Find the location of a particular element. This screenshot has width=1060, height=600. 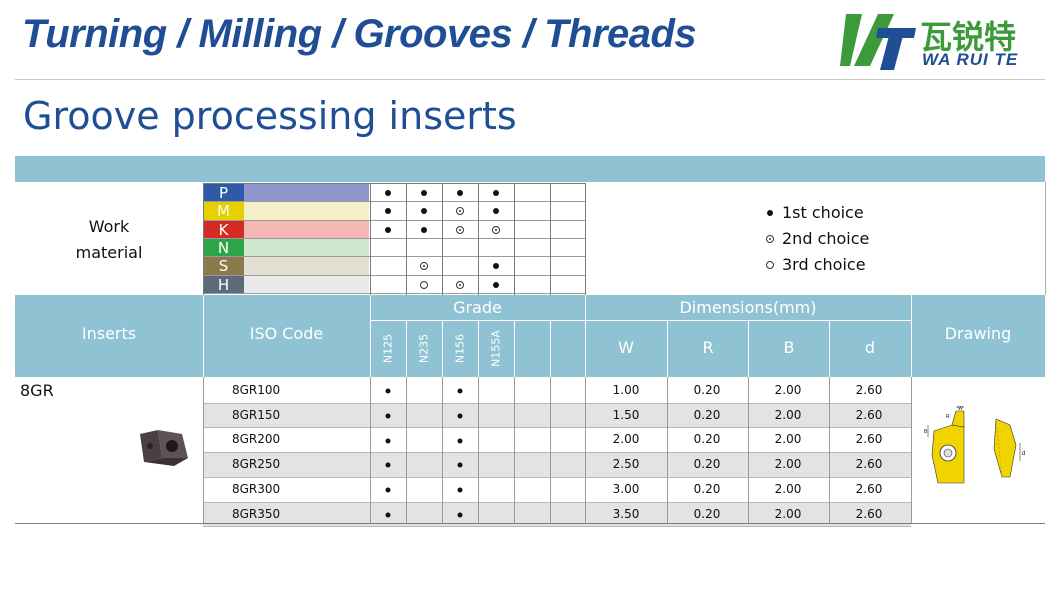

material-bar-n is located at coordinates (306, 247).